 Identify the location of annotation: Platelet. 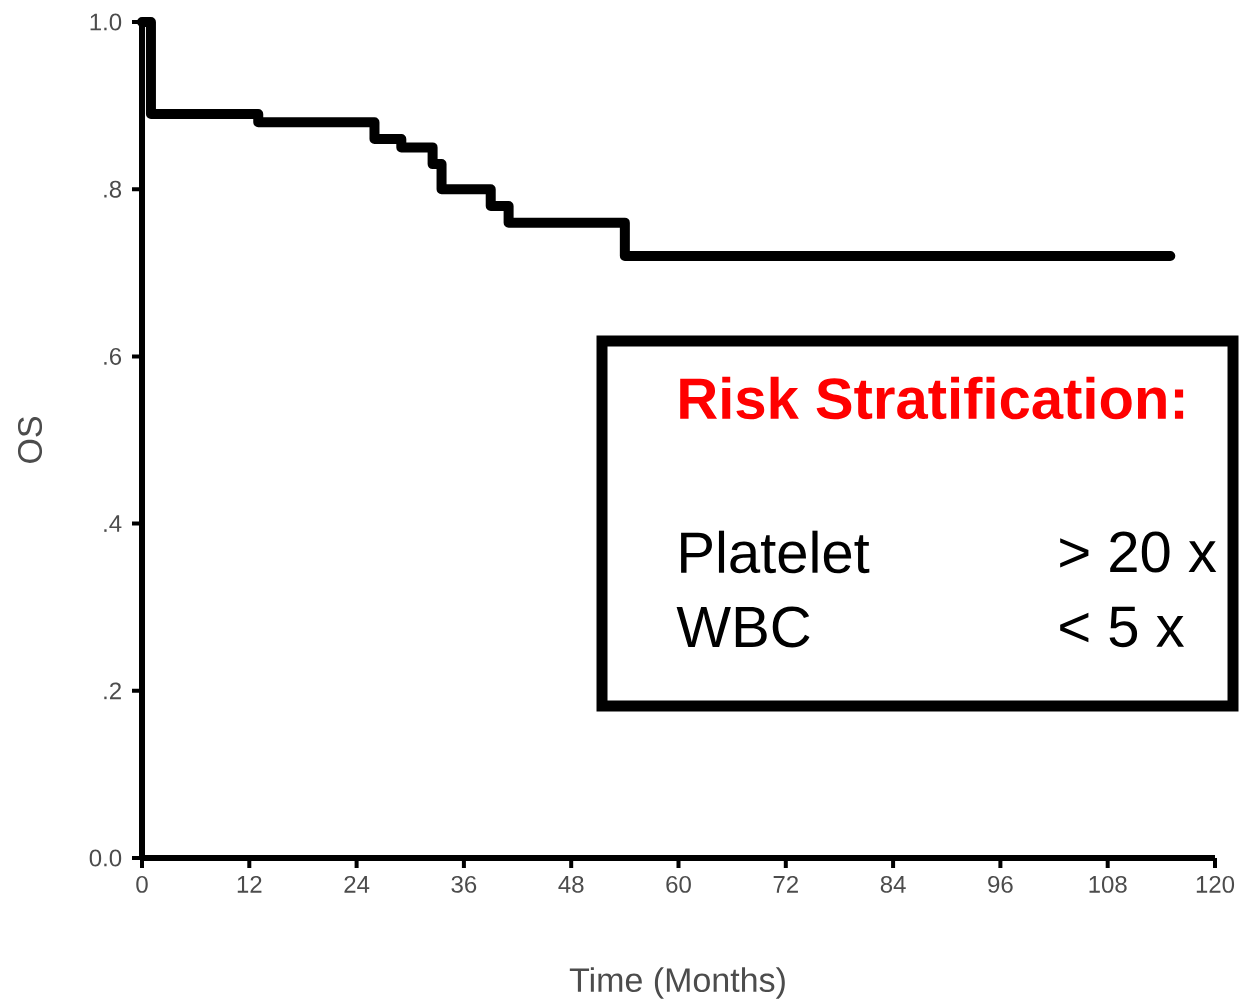
(775, 552).